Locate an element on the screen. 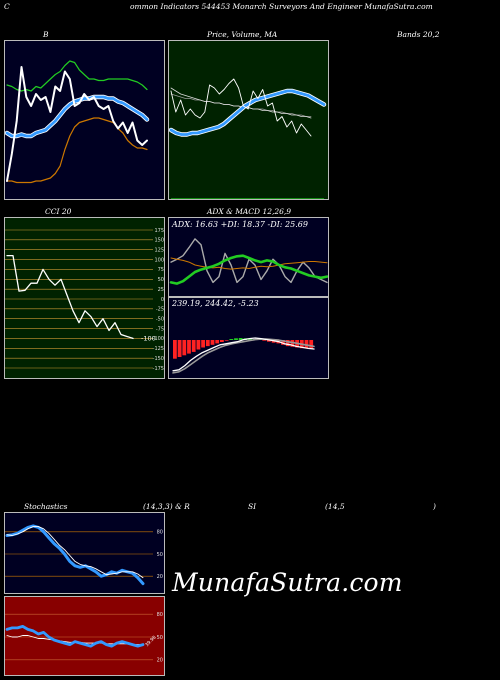  stoch-title: Stochastics is located at coordinates (46, 506).